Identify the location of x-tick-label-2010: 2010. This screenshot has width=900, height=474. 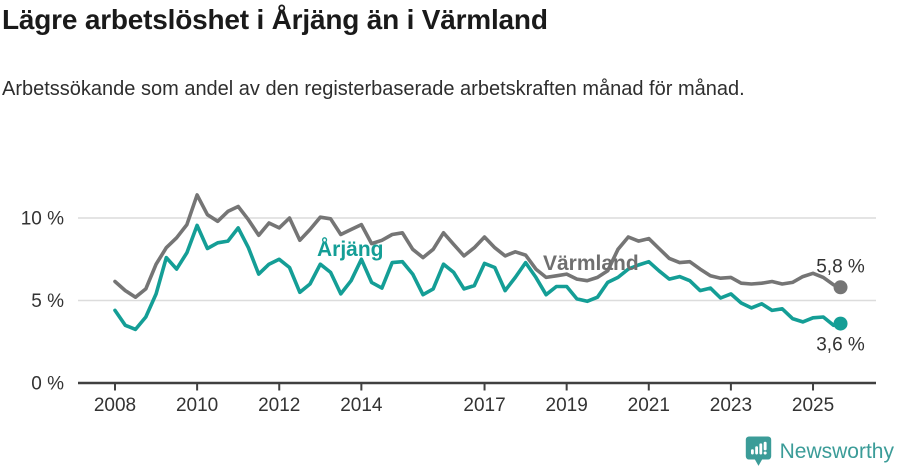
(197, 405).